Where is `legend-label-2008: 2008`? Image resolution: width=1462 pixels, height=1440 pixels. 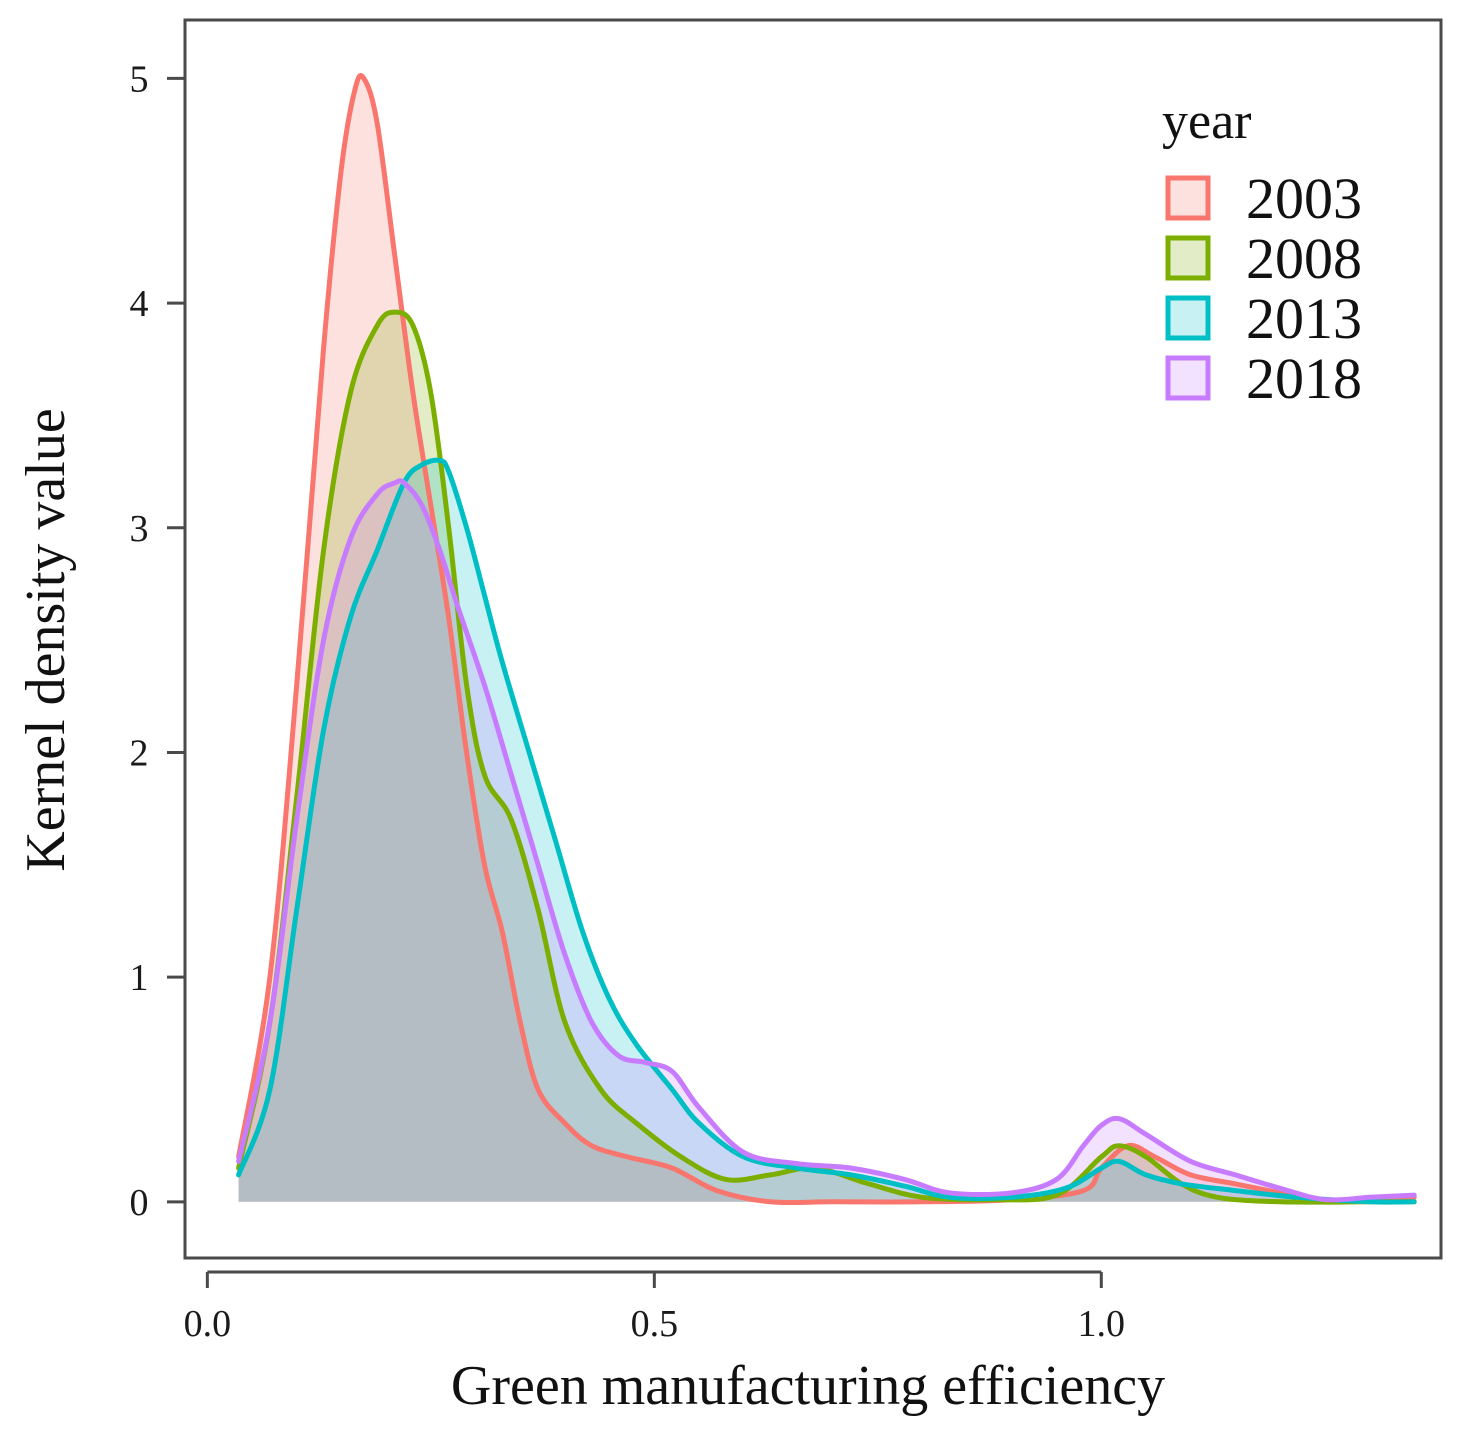
legend-label-2008: 2008 is located at coordinates (1304, 258).